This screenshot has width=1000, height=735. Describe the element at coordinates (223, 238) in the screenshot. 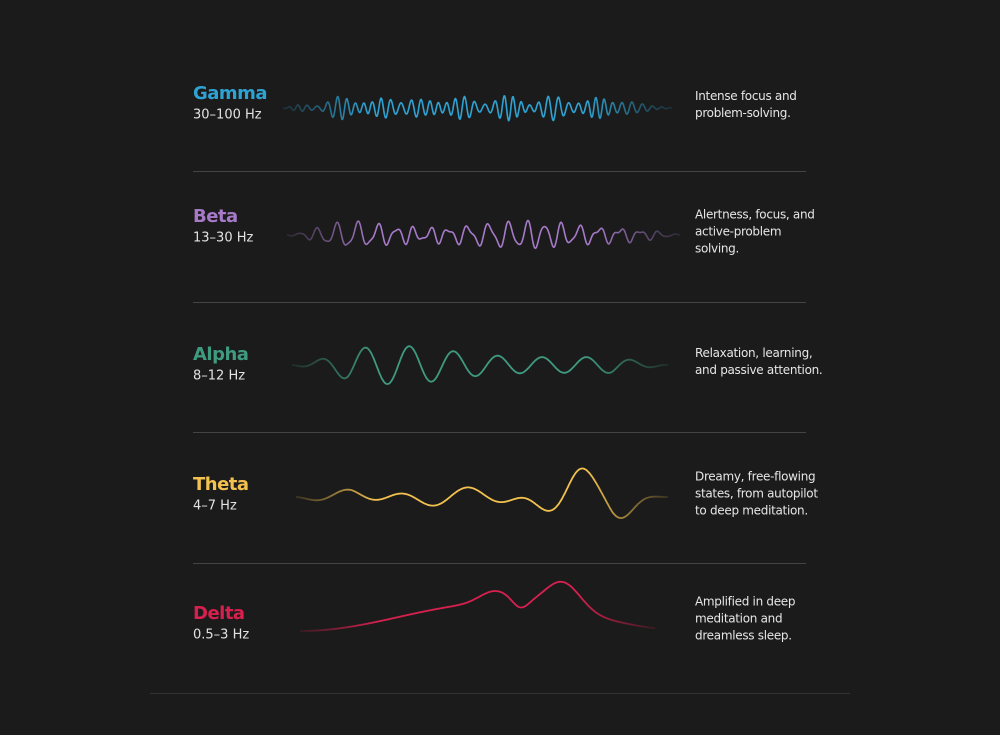

I see `frequency-range: 13–30 Hz` at that location.